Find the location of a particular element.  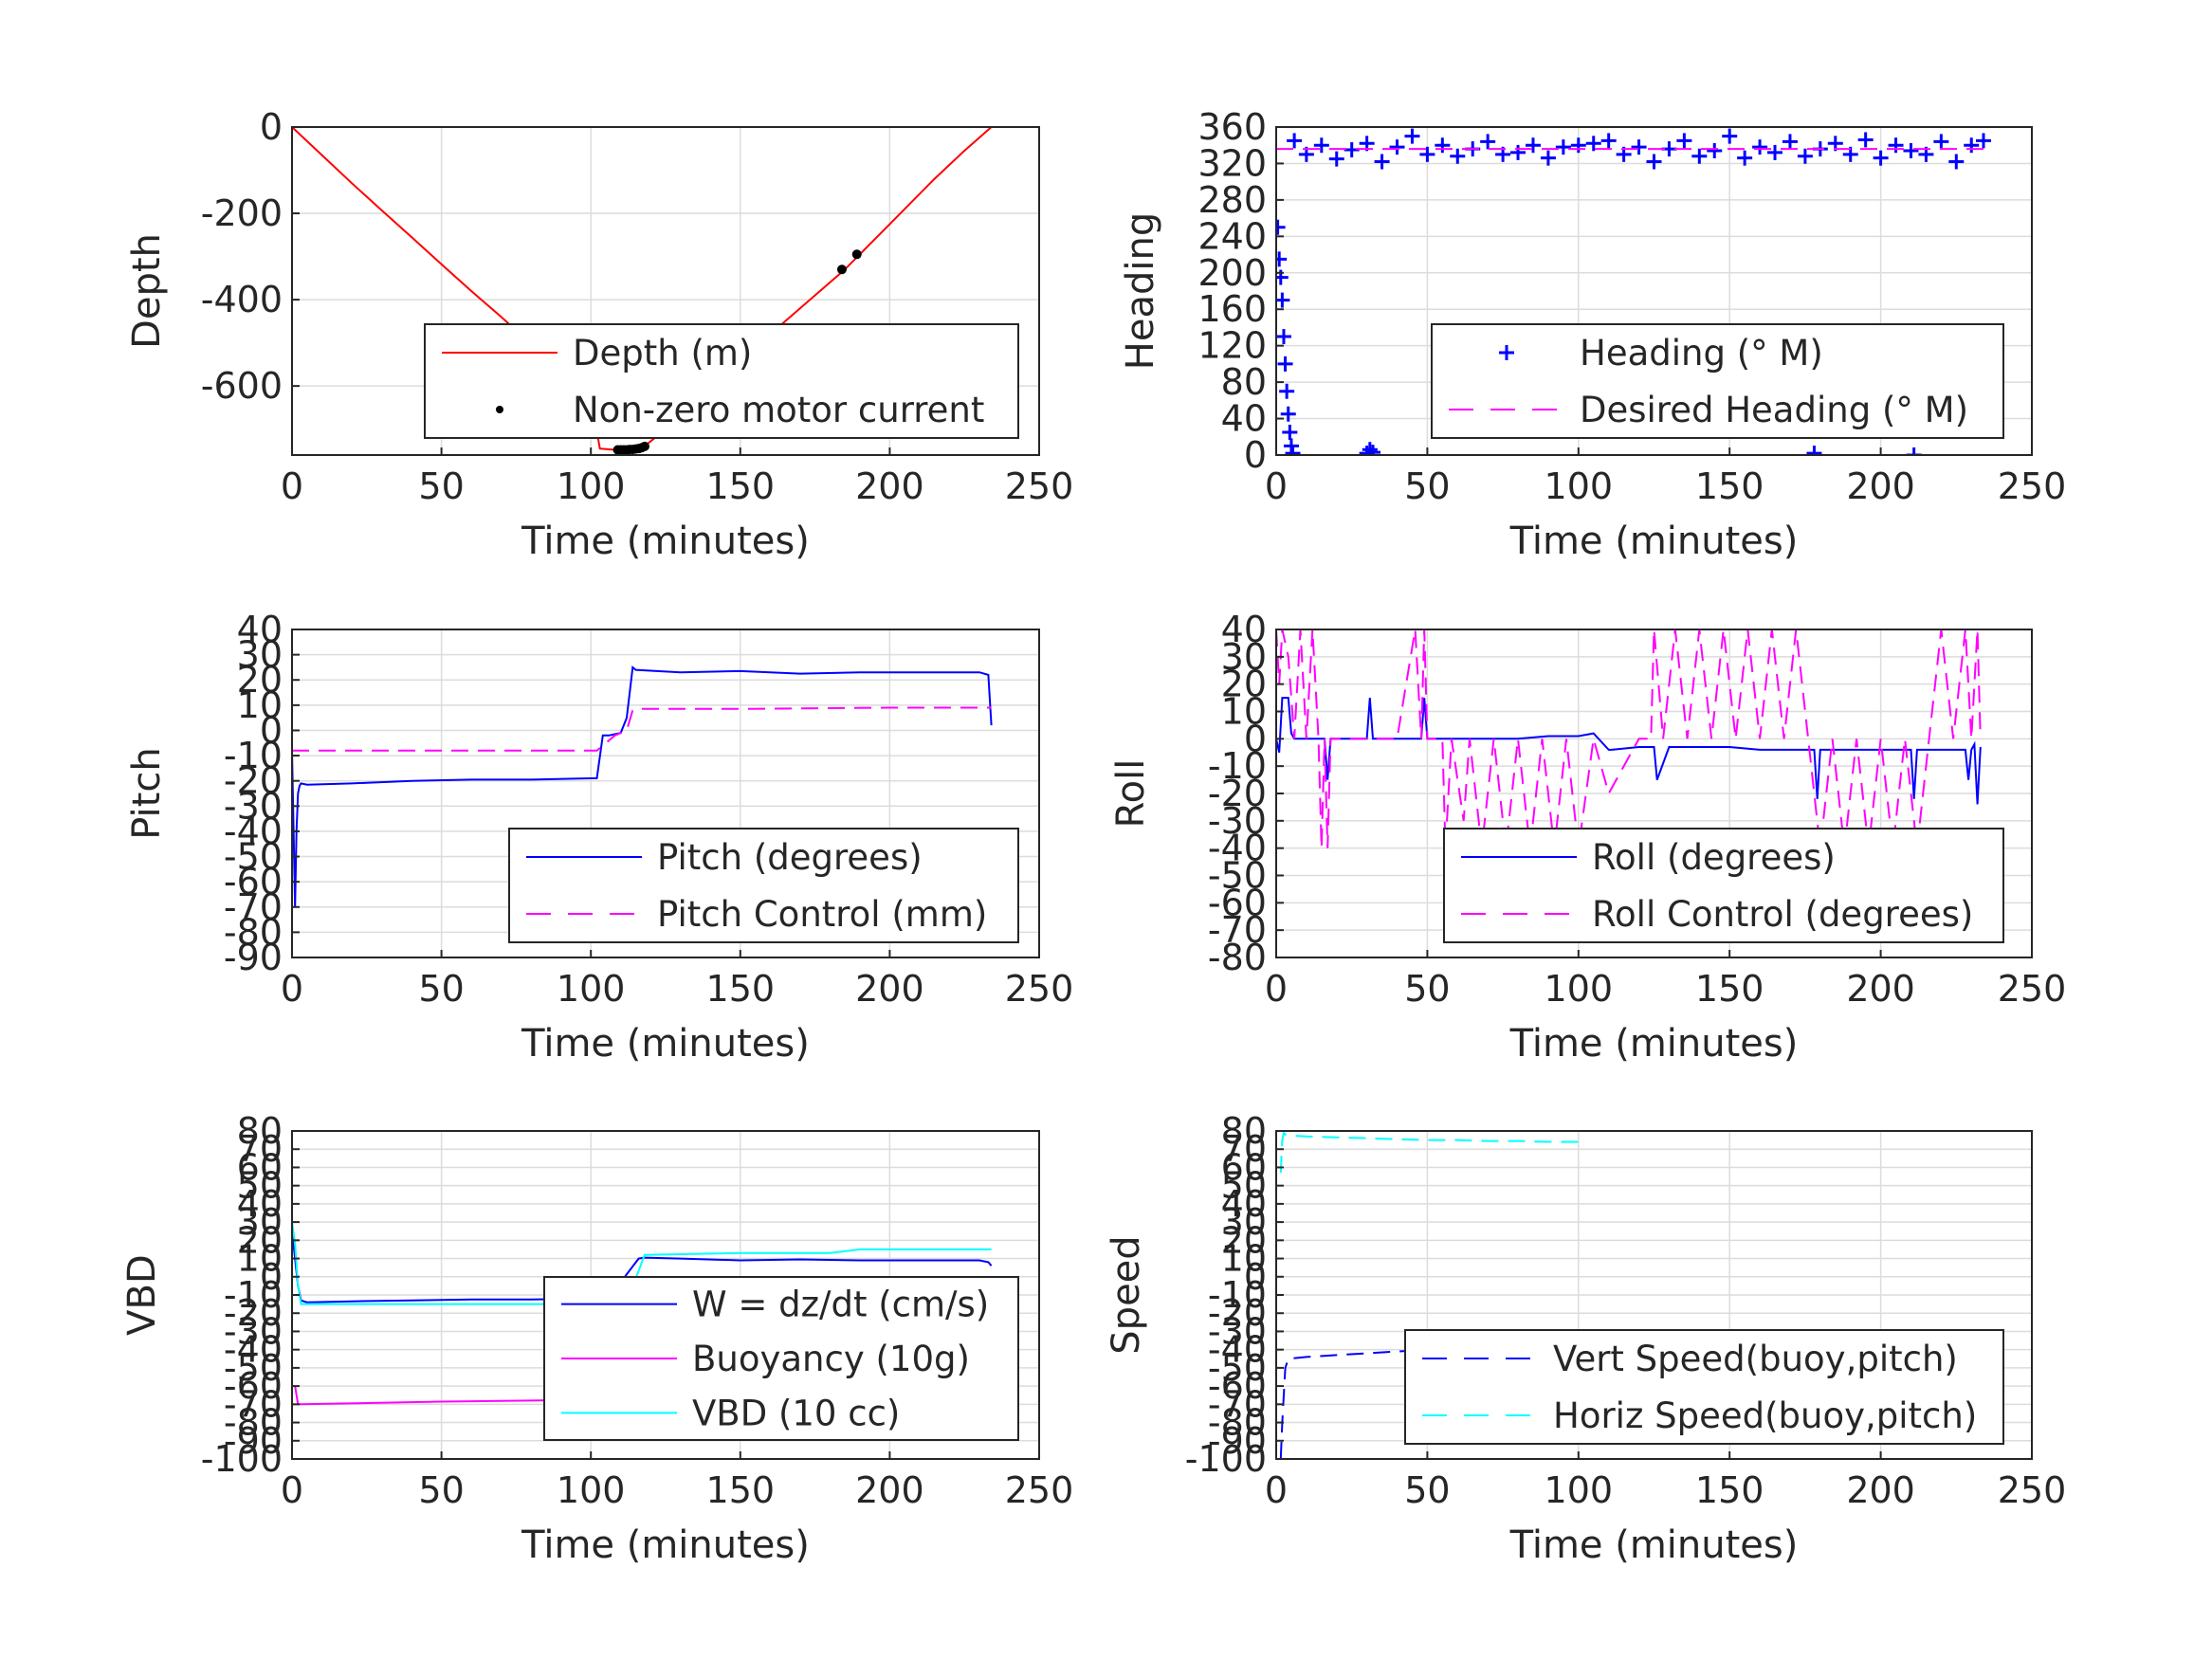

roll-y-tick-label: 10 is located at coordinates (1244, 712).